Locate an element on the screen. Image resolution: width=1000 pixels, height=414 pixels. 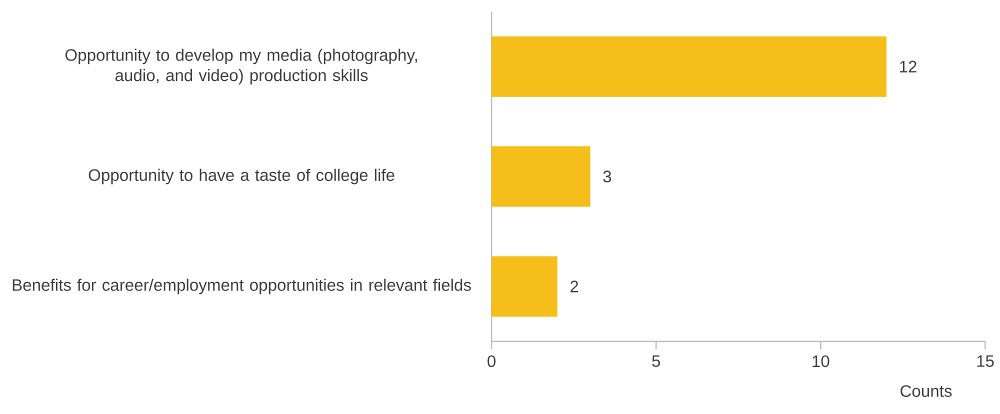
x-tick-label: 15 is located at coordinates (985, 361).